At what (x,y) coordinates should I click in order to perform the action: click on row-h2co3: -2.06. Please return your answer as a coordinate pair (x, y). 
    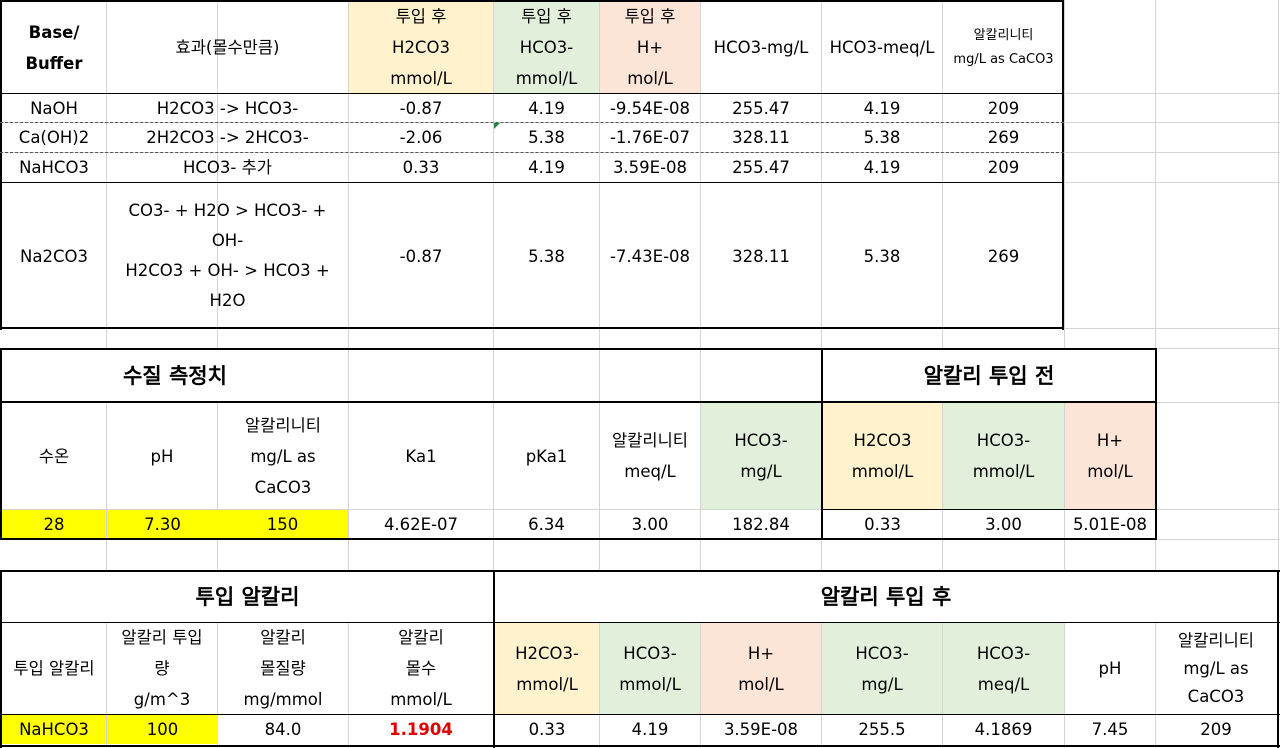
    Looking at the image, I should click on (421, 137).